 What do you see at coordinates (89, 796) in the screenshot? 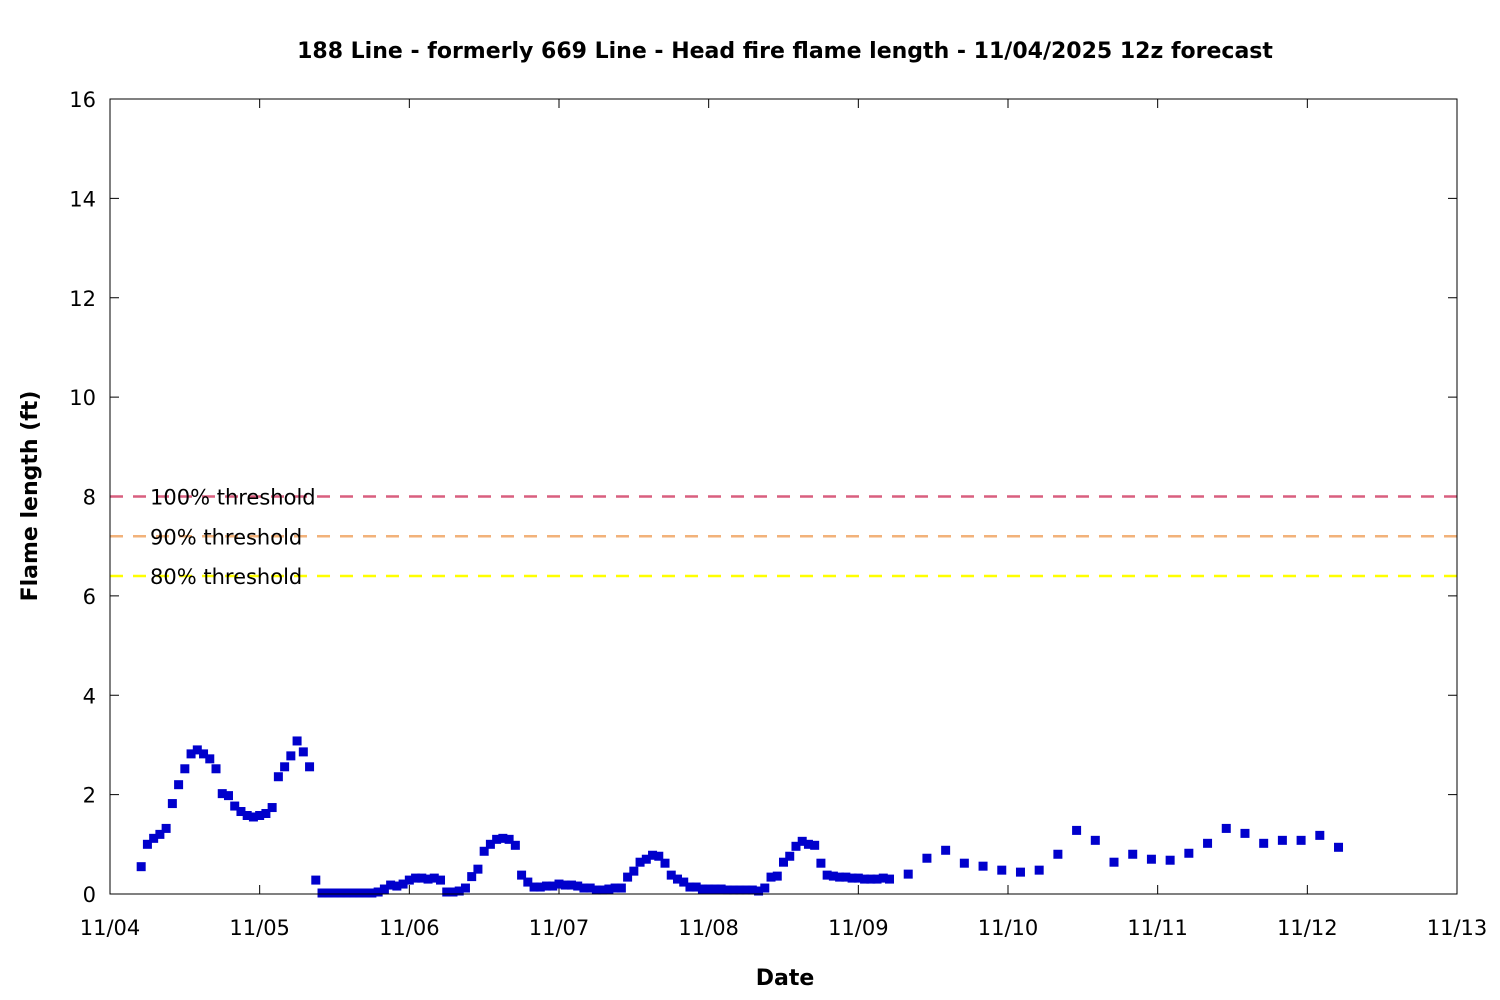
I see `y-tick-label: 2` at bounding box center [89, 796].